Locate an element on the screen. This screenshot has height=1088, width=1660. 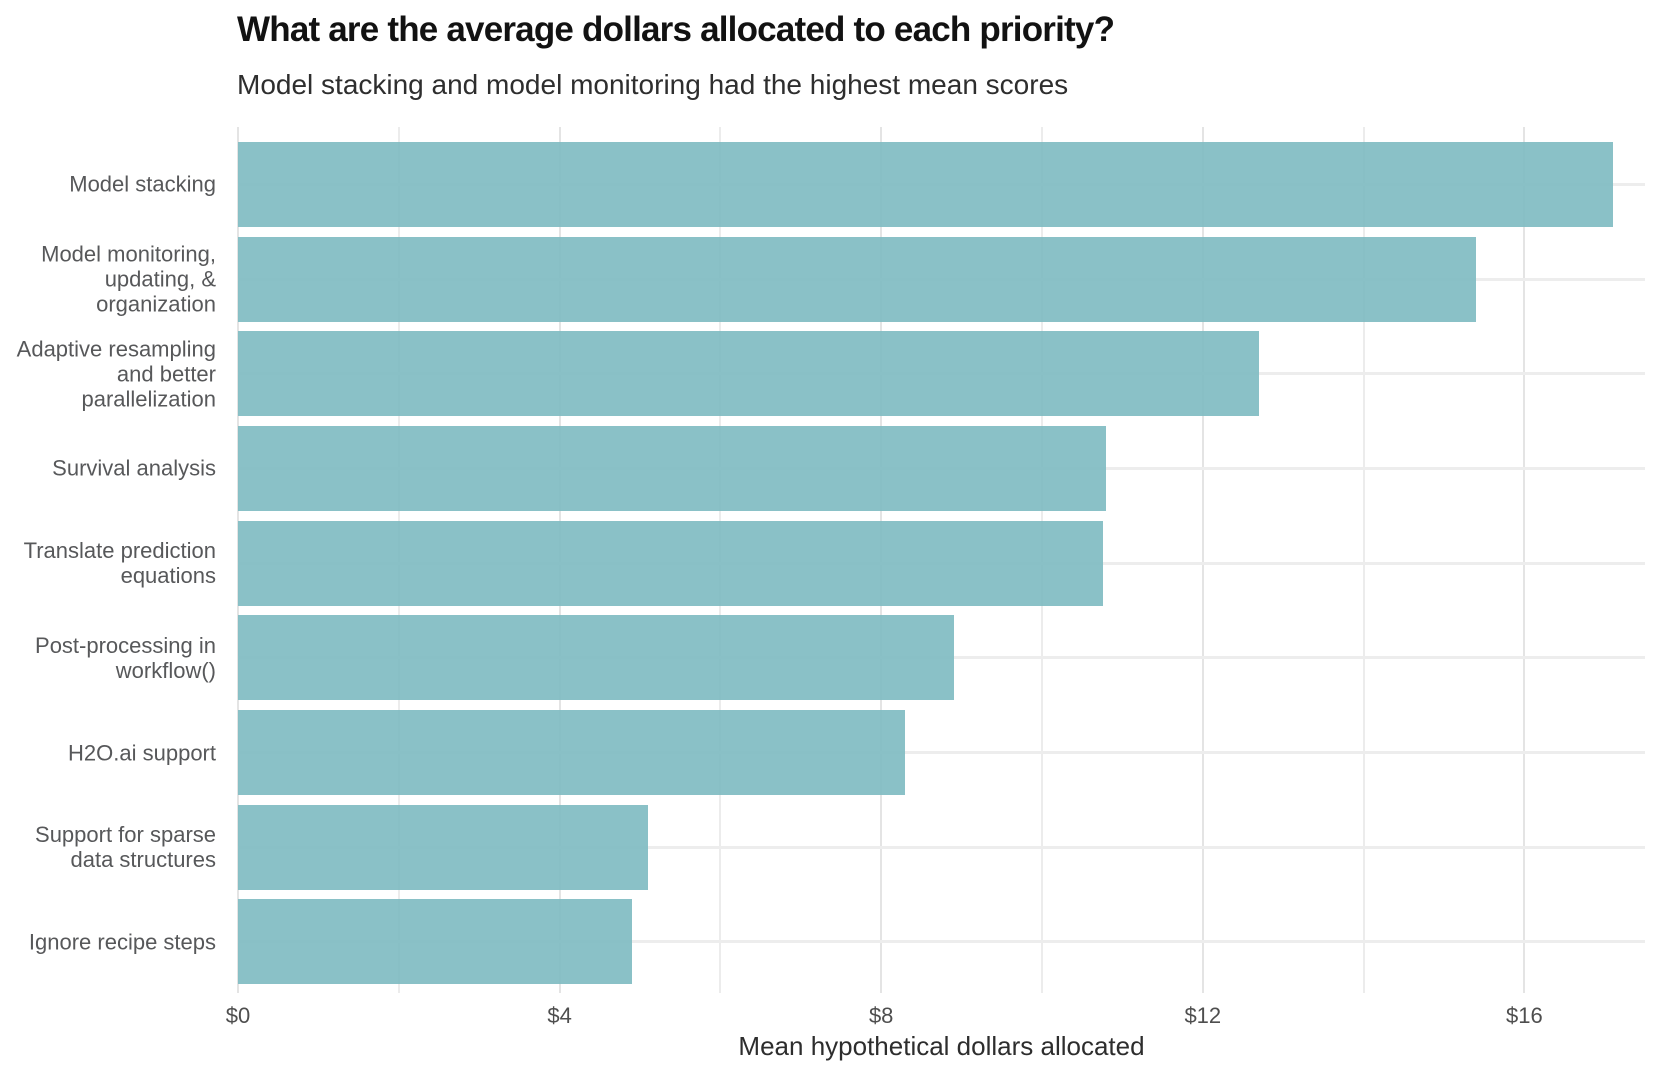
category-label: H2O.ai support is located at coordinates (142, 752).